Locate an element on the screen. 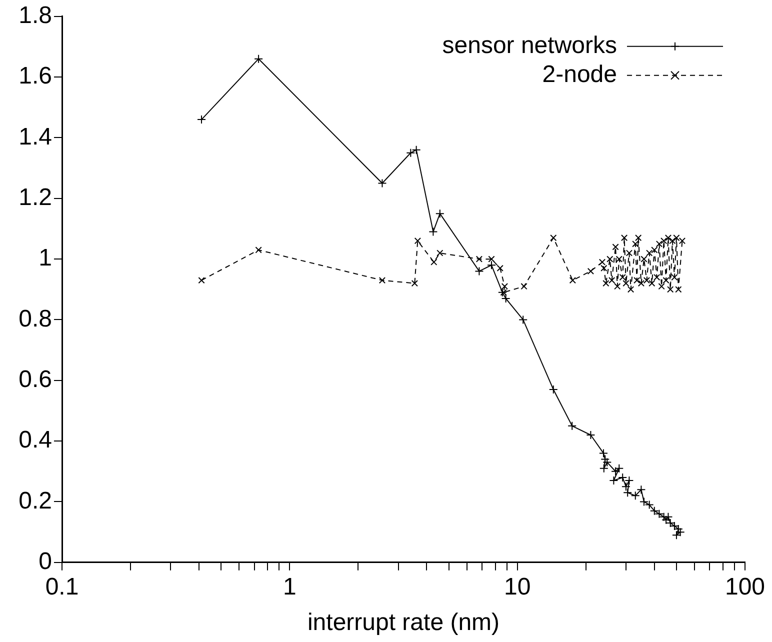  y-tick-label: 1.6 is located at coordinates (35, 76).